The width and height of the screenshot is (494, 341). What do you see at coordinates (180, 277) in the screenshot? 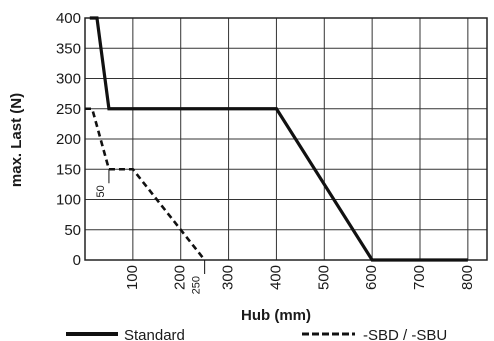
I see `x-tick-label: 200` at bounding box center [180, 277].